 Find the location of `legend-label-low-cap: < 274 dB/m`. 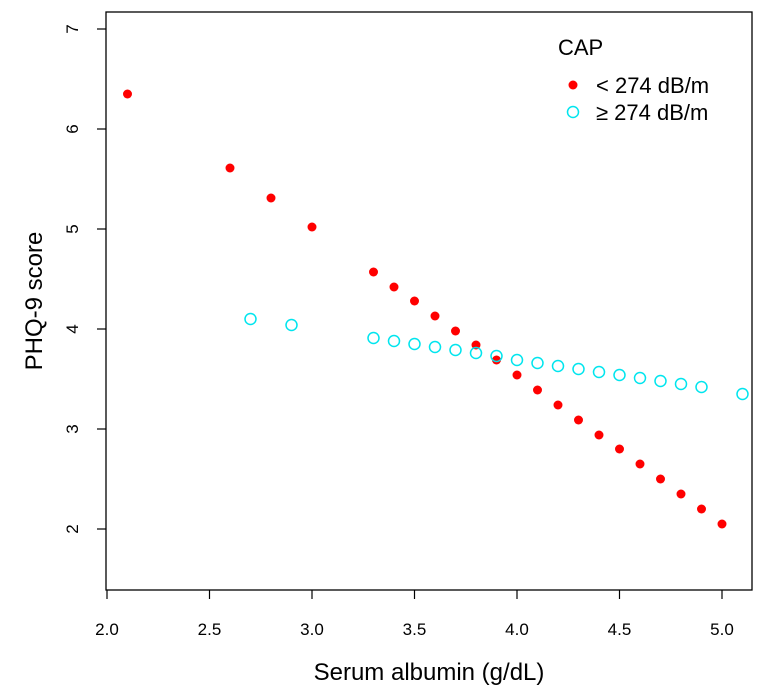

legend-label-low-cap: < 274 dB/m is located at coordinates (652, 85).